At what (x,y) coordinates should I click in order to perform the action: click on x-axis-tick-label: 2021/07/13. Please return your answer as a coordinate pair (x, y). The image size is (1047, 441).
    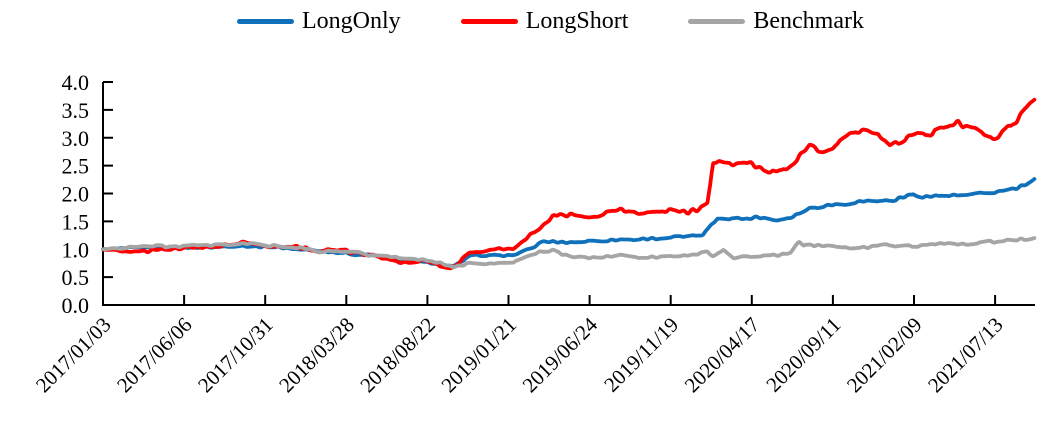
    Looking at the image, I should click on (965, 355).